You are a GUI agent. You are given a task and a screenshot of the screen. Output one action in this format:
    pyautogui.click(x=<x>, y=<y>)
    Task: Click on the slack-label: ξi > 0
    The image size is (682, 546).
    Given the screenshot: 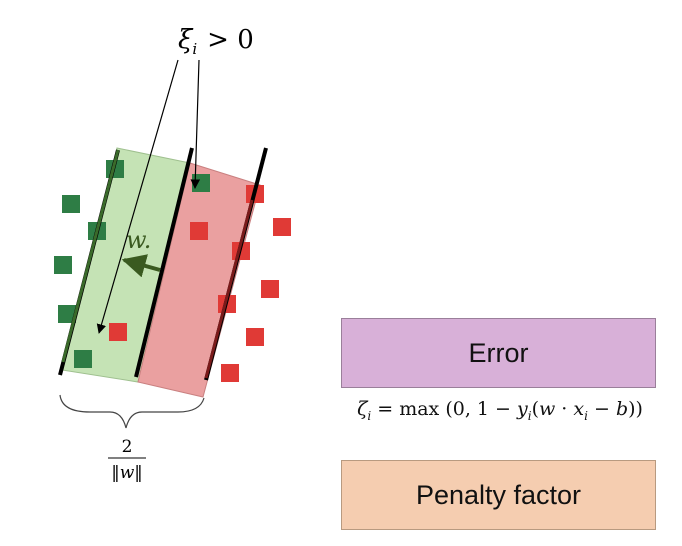 What is the action you would take?
    pyautogui.click(x=216, y=41)
    